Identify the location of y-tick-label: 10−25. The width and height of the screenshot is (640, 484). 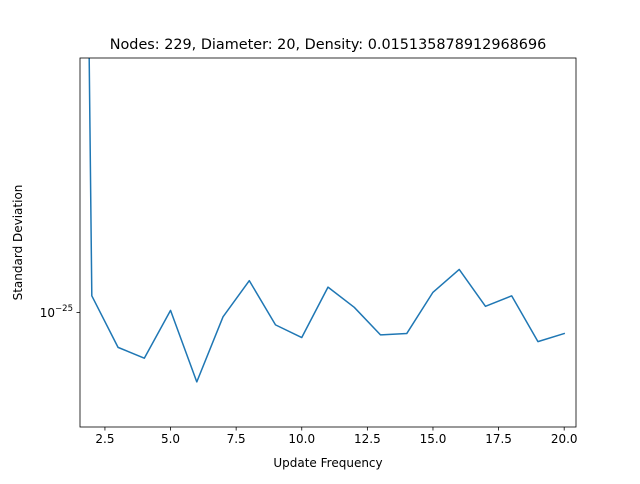
(56, 312).